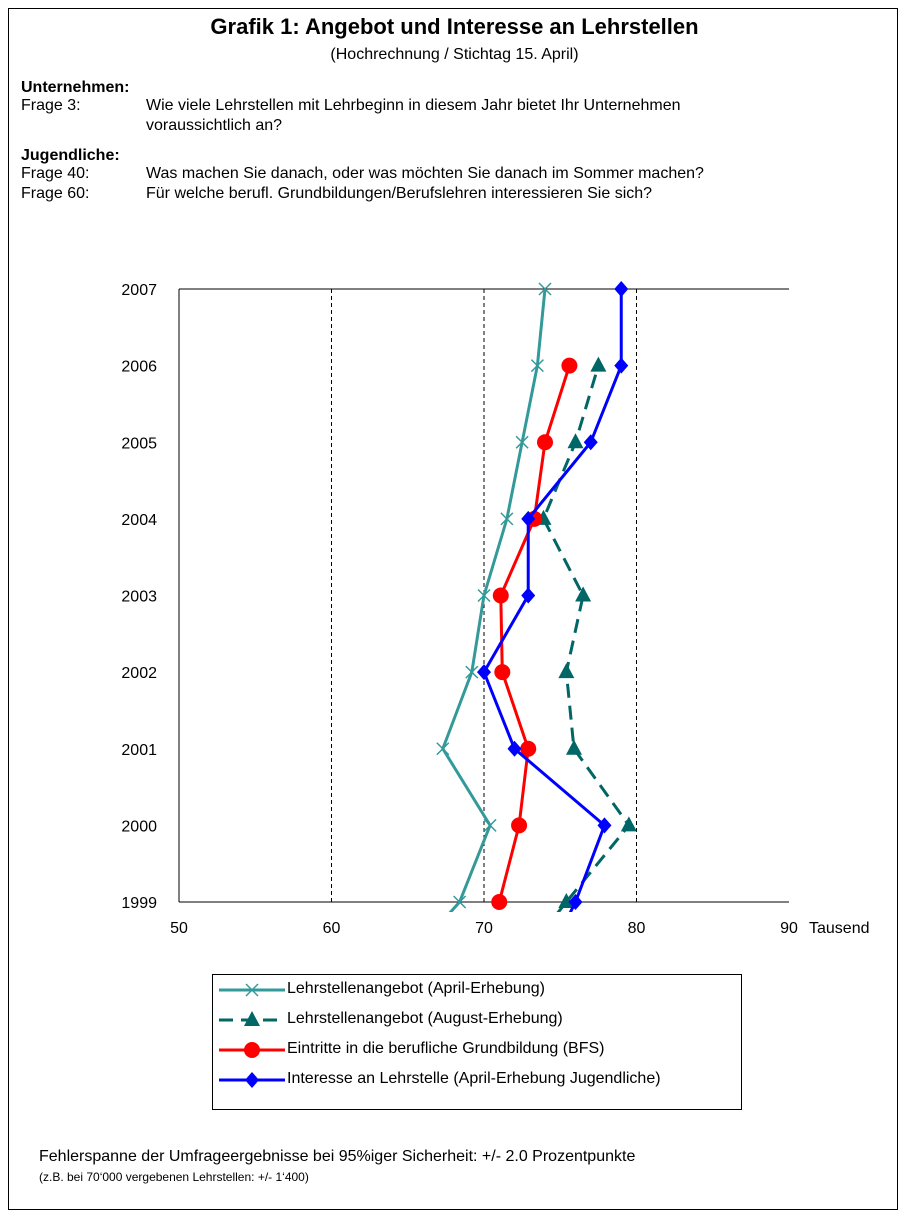  Describe the element at coordinates (51, 105) in the screenshot. I see `question-3-label: Frage 3:` at that location.